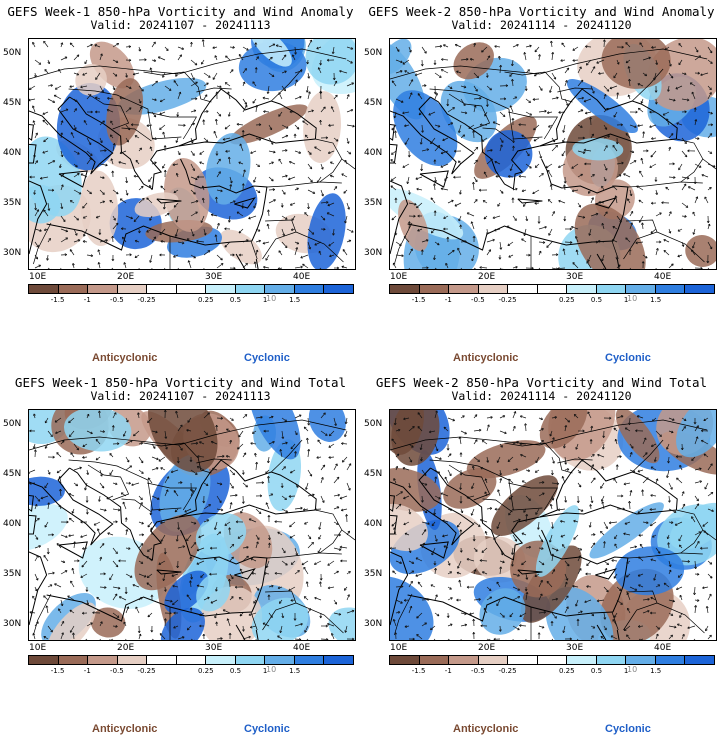  Describe the element at coordinates (663, 648) in the screenshot. I see `longitude-label: 40E` at that location.